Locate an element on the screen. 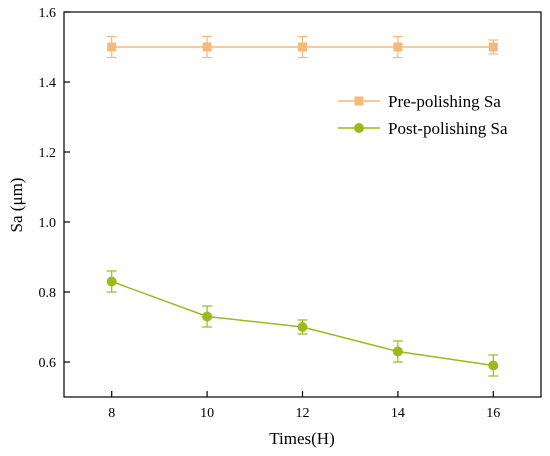 This screenshot has height=456, width=550. y-tick-label: 0.6 is located at coordinates (48, 363).